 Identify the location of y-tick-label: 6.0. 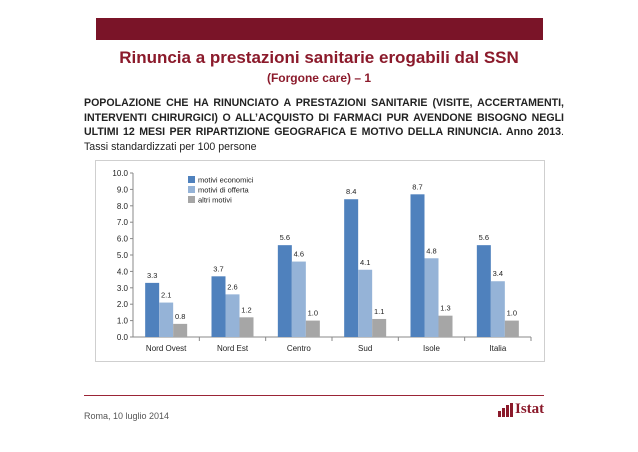
(123, 239).